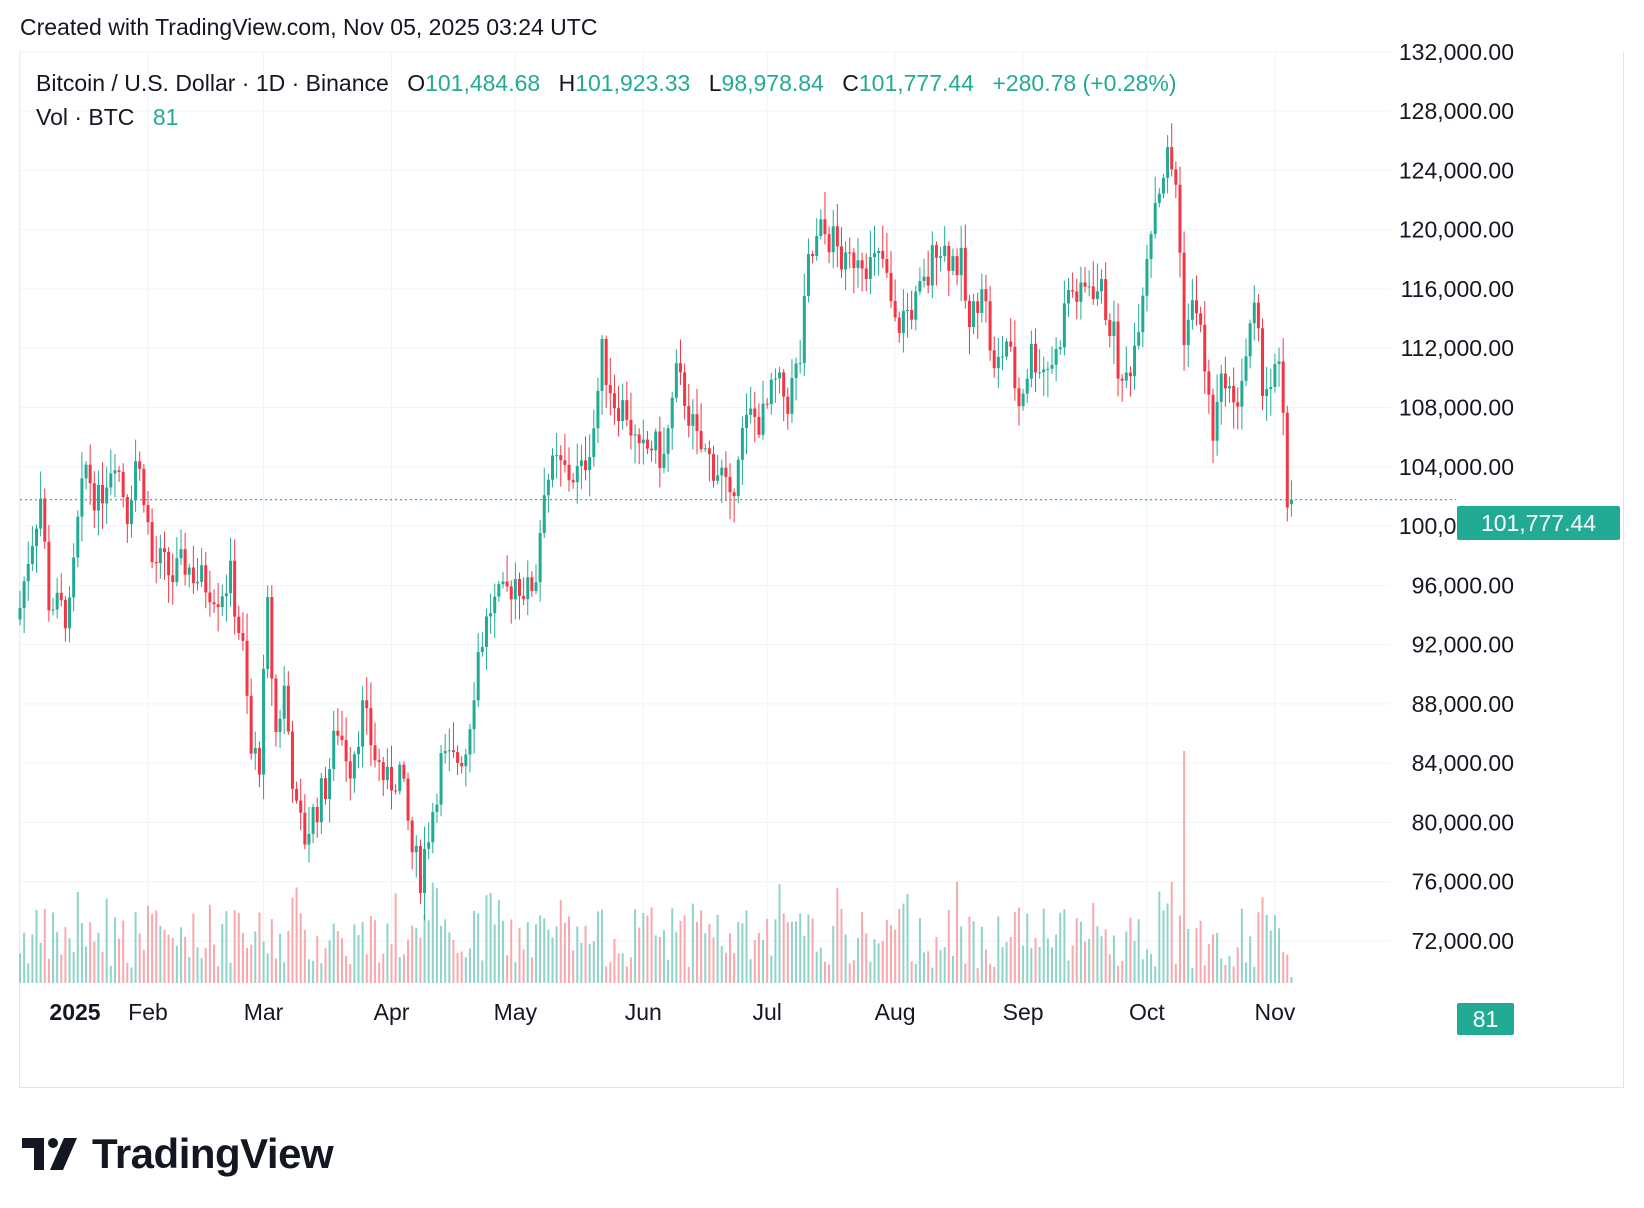  Describe the element at coordinates (1147, 1012) in the screenshot. I see `x-tick-label: Oct` at that location.